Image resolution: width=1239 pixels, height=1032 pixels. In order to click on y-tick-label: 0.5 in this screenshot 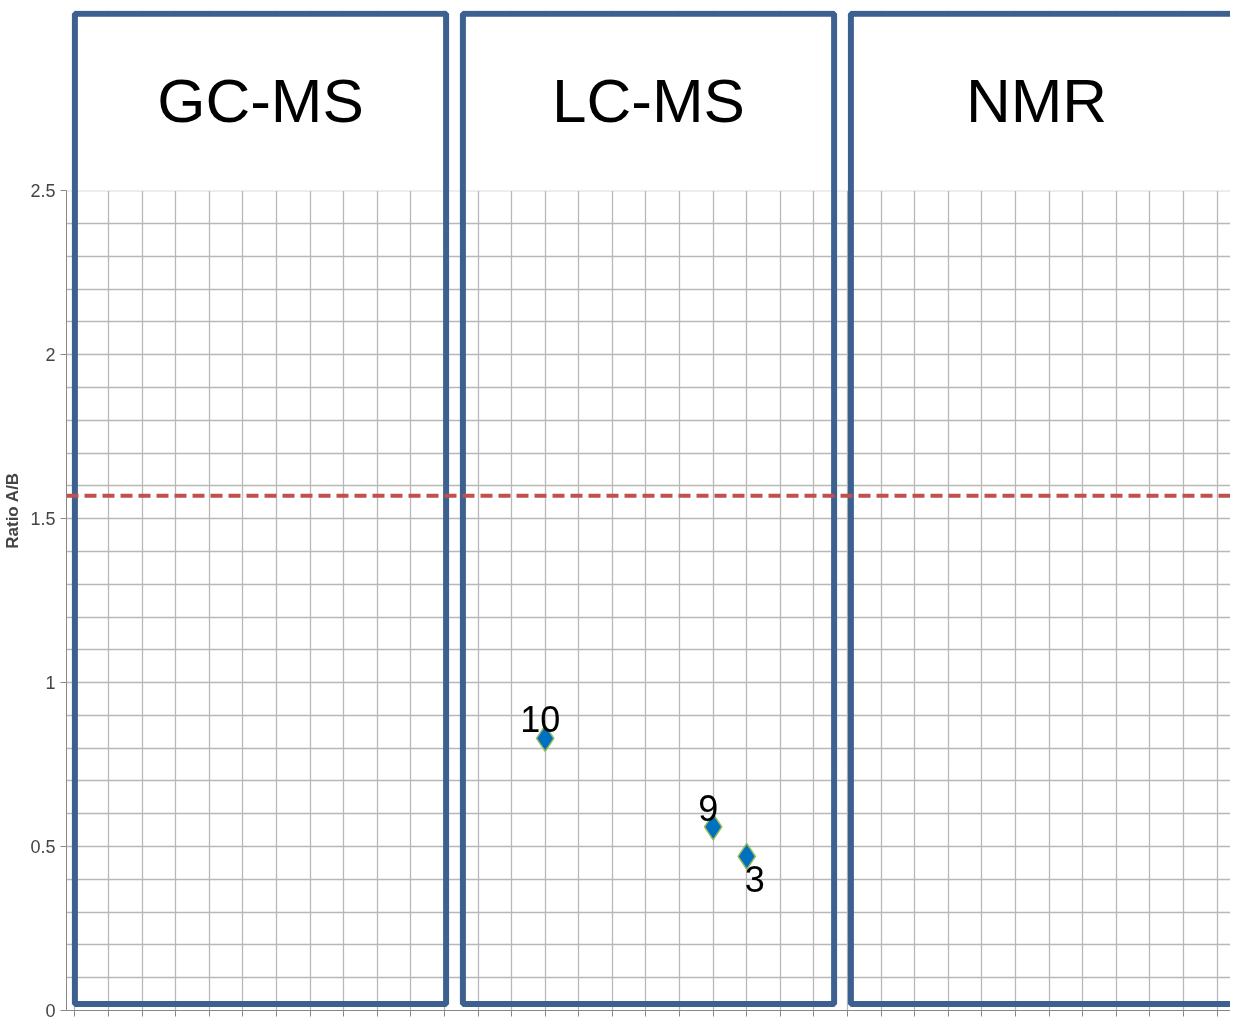, I will do `click(43, 847)`.